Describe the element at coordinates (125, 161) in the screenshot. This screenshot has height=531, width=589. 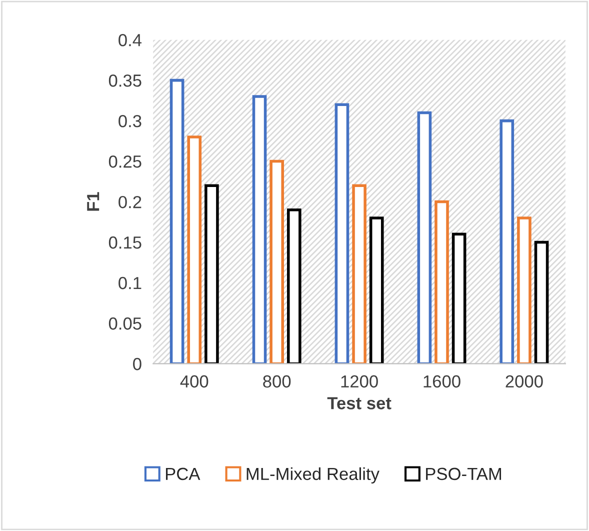
I see `y-tick-label: 0.25` at that location.